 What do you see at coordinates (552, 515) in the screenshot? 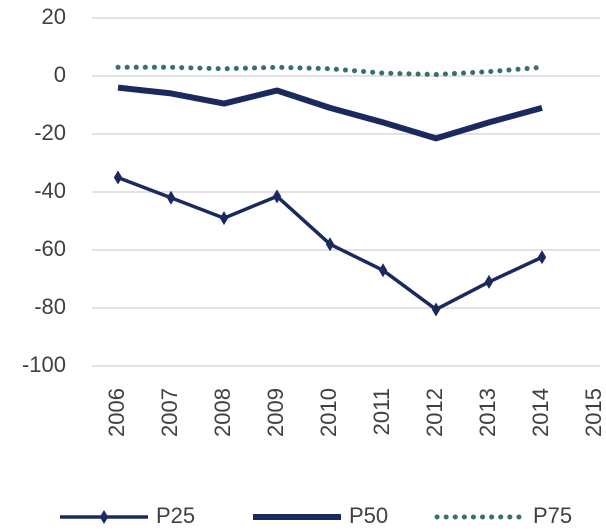
I see `legend-label: P75` at bounding box center [552, 515].